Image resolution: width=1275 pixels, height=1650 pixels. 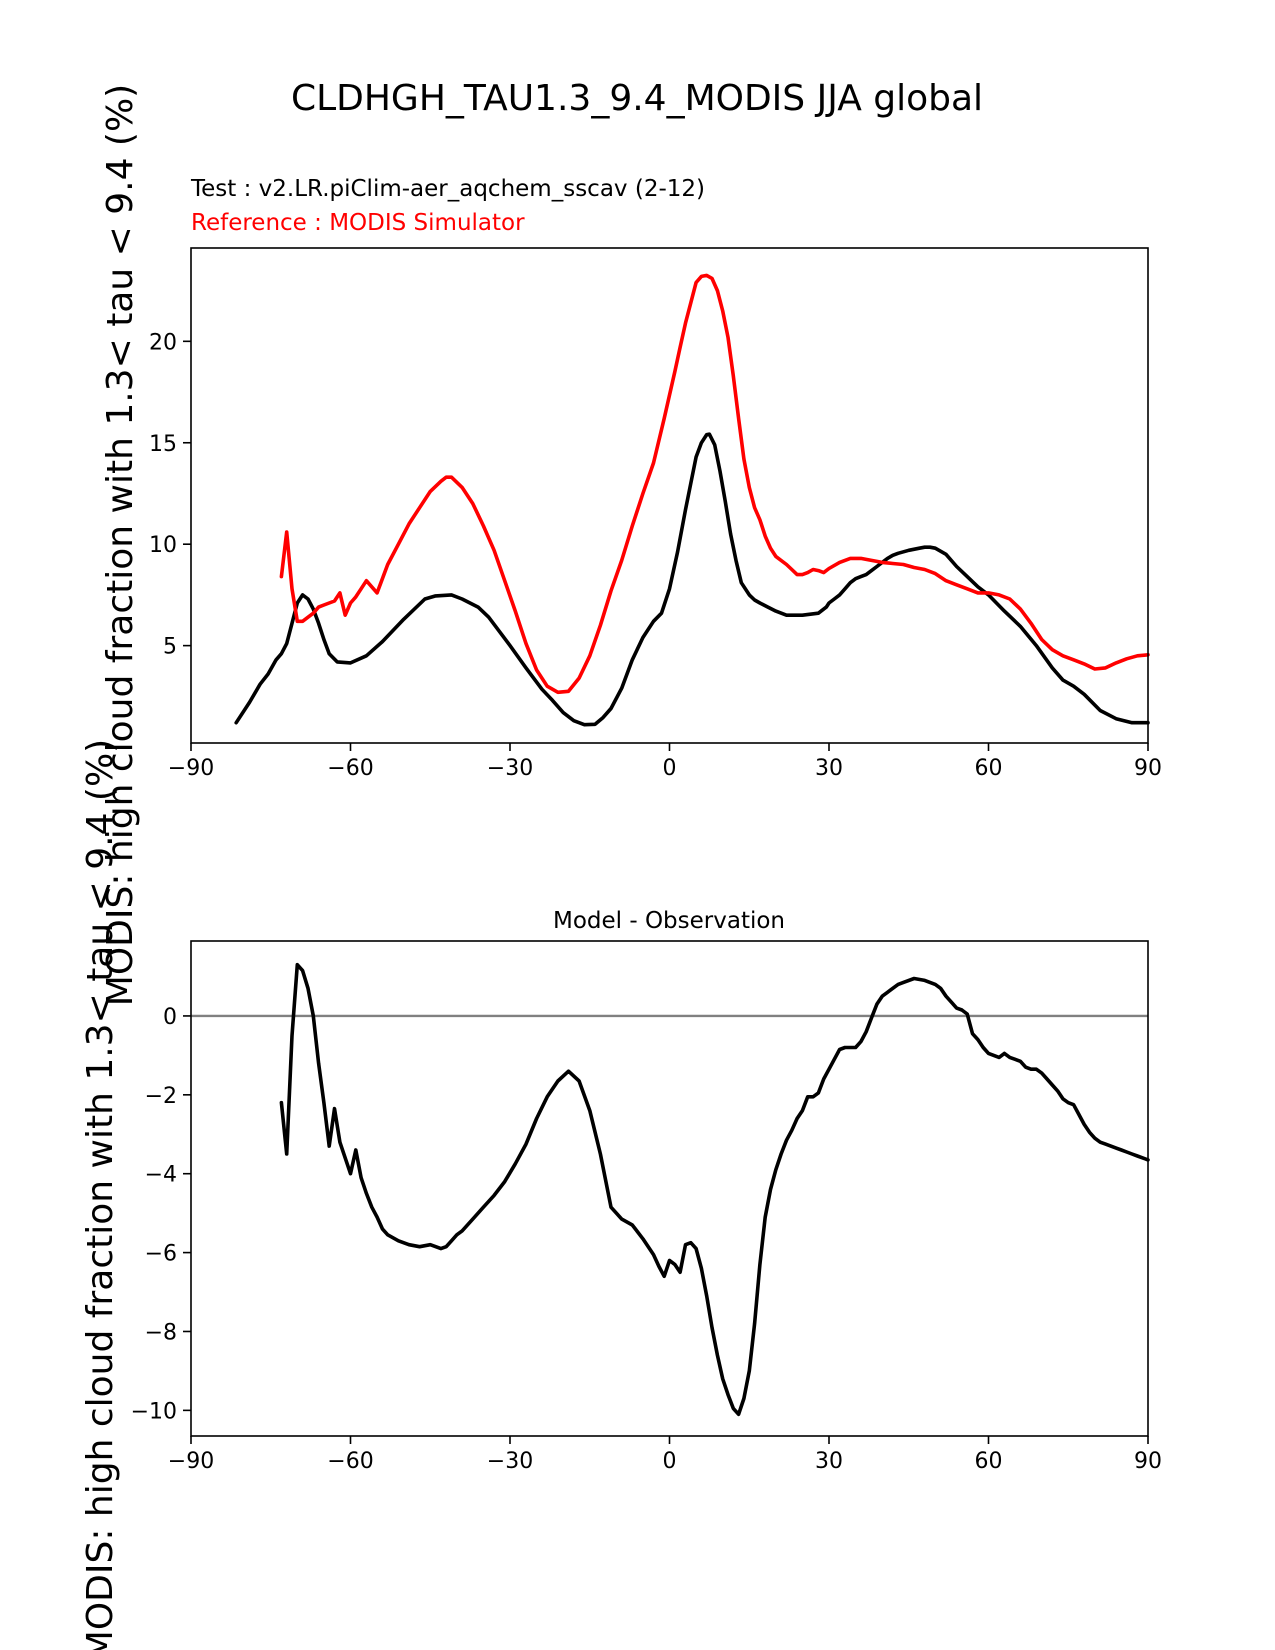 I want to click on top-y-tick-label: 10, so click(x=163, y=545).